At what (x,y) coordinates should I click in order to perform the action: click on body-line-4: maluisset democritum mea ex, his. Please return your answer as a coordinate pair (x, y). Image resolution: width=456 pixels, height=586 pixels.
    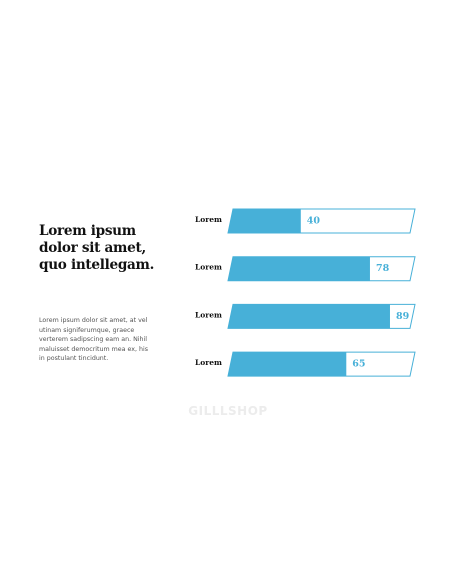
    Looking at the image, I should click on (94, 349).